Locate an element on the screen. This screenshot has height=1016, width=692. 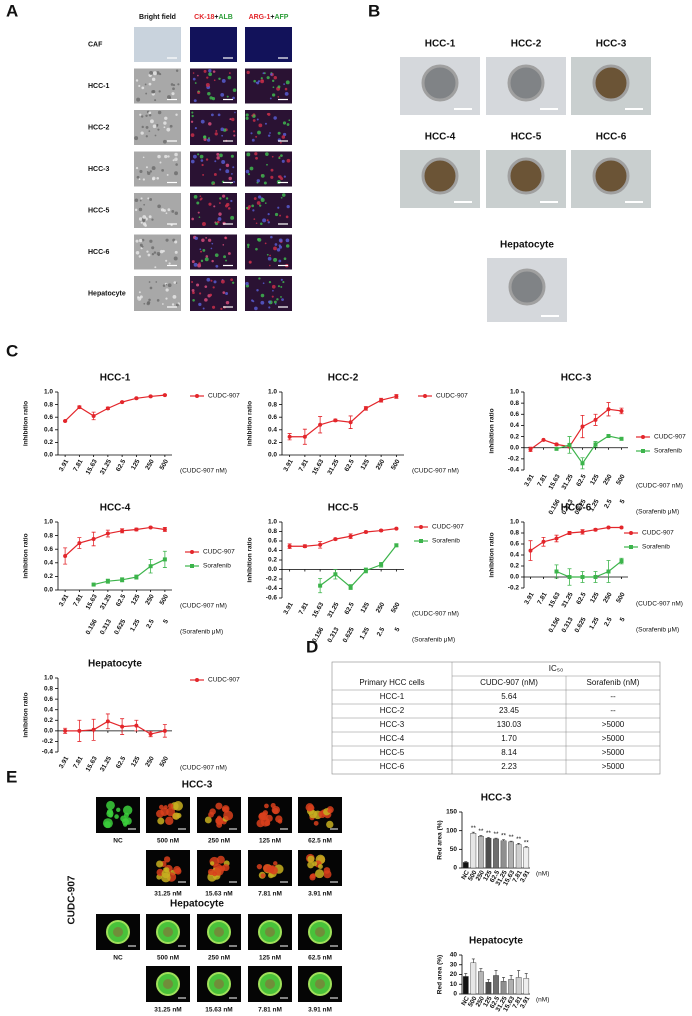
spheroid-label: HCC-1 is located at coordinates (440, 44).